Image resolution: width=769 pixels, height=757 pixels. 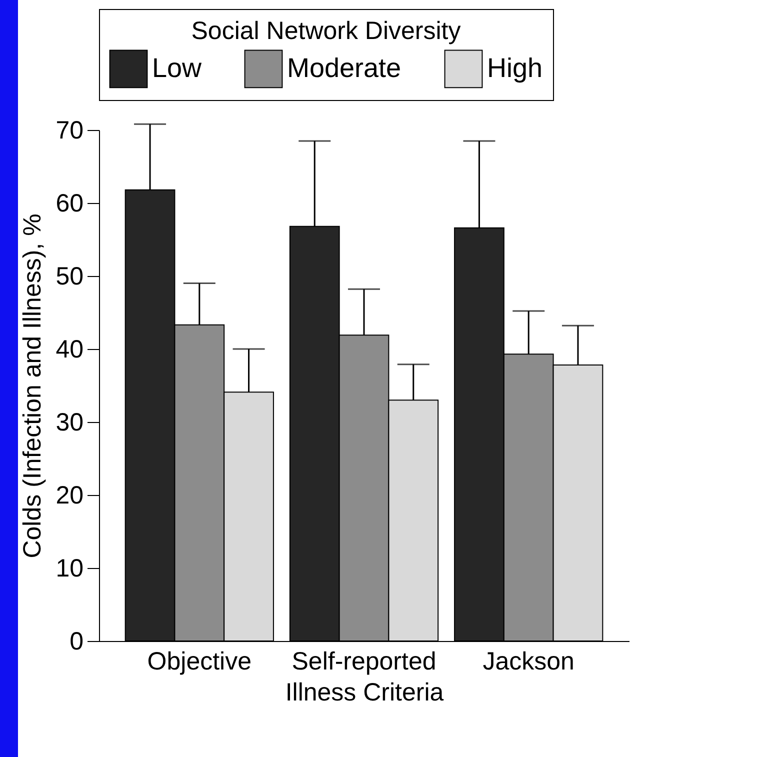 What do you see at coordinates (70, 350) in the screenshot?
I see `y-tick-label: 40` at bounding box center [70, 350].